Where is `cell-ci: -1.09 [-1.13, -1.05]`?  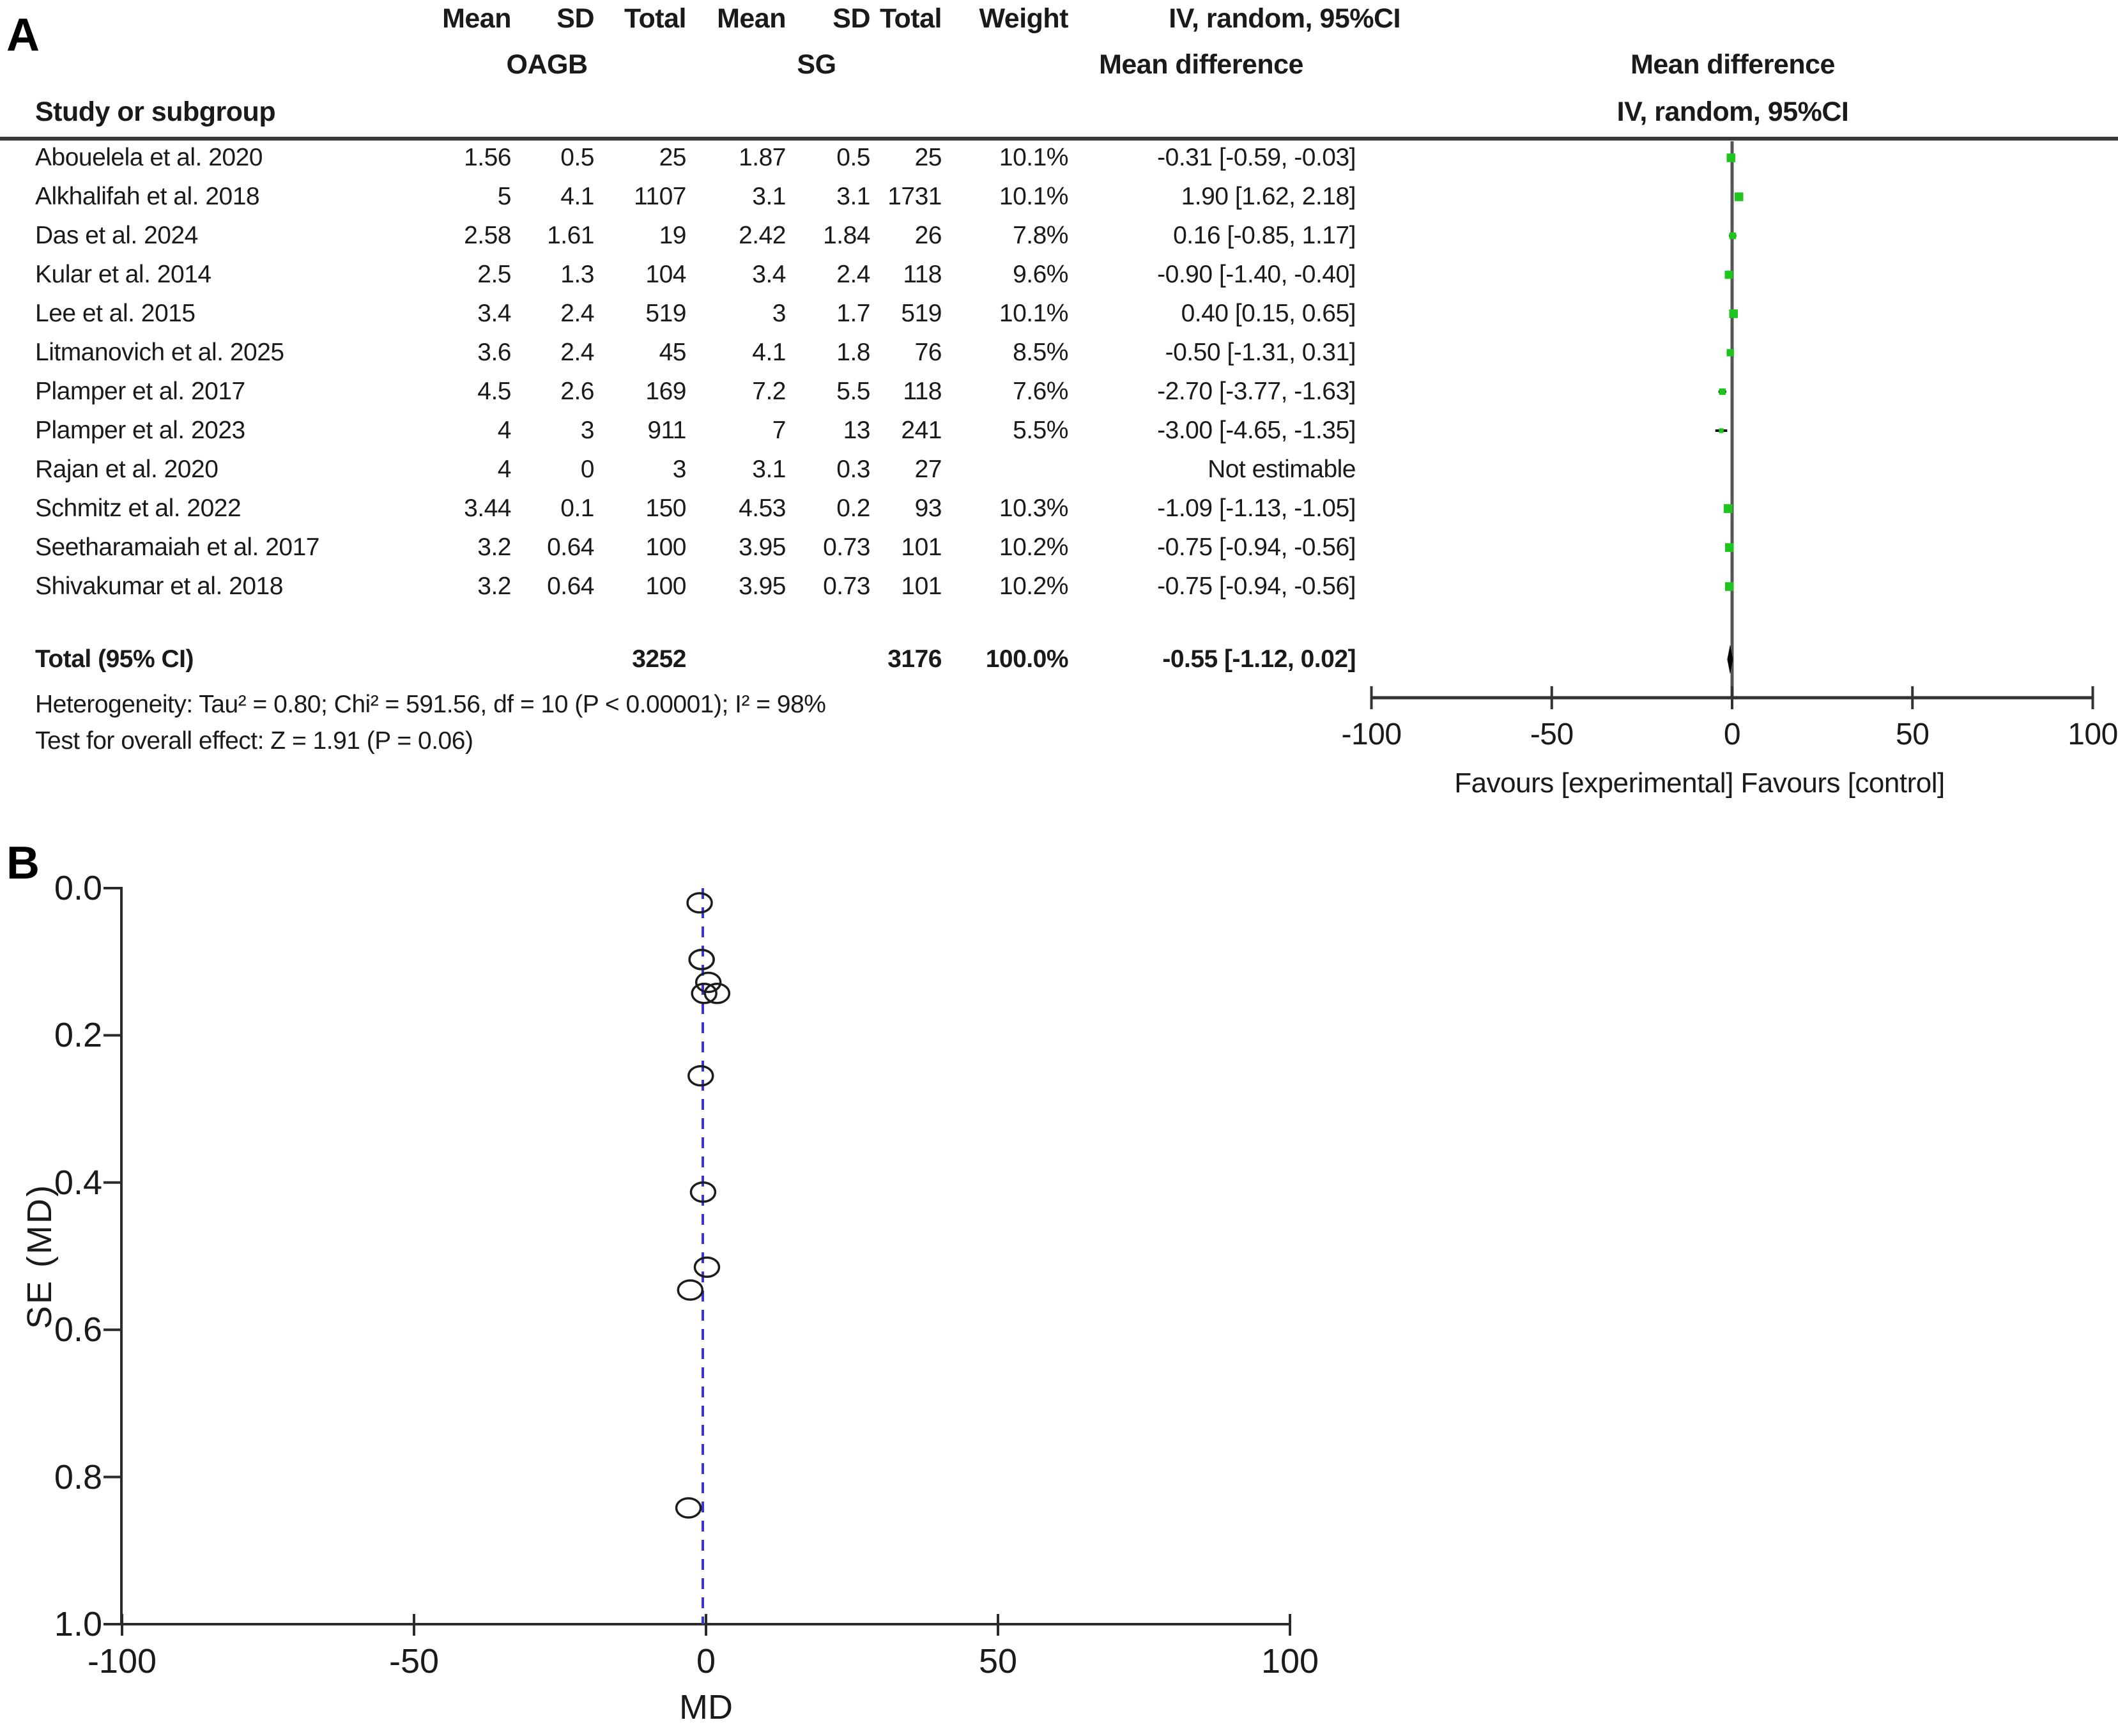
cell-ci: -1.09 [-1.13, -1.05] is located at coordinates (1256, 509).